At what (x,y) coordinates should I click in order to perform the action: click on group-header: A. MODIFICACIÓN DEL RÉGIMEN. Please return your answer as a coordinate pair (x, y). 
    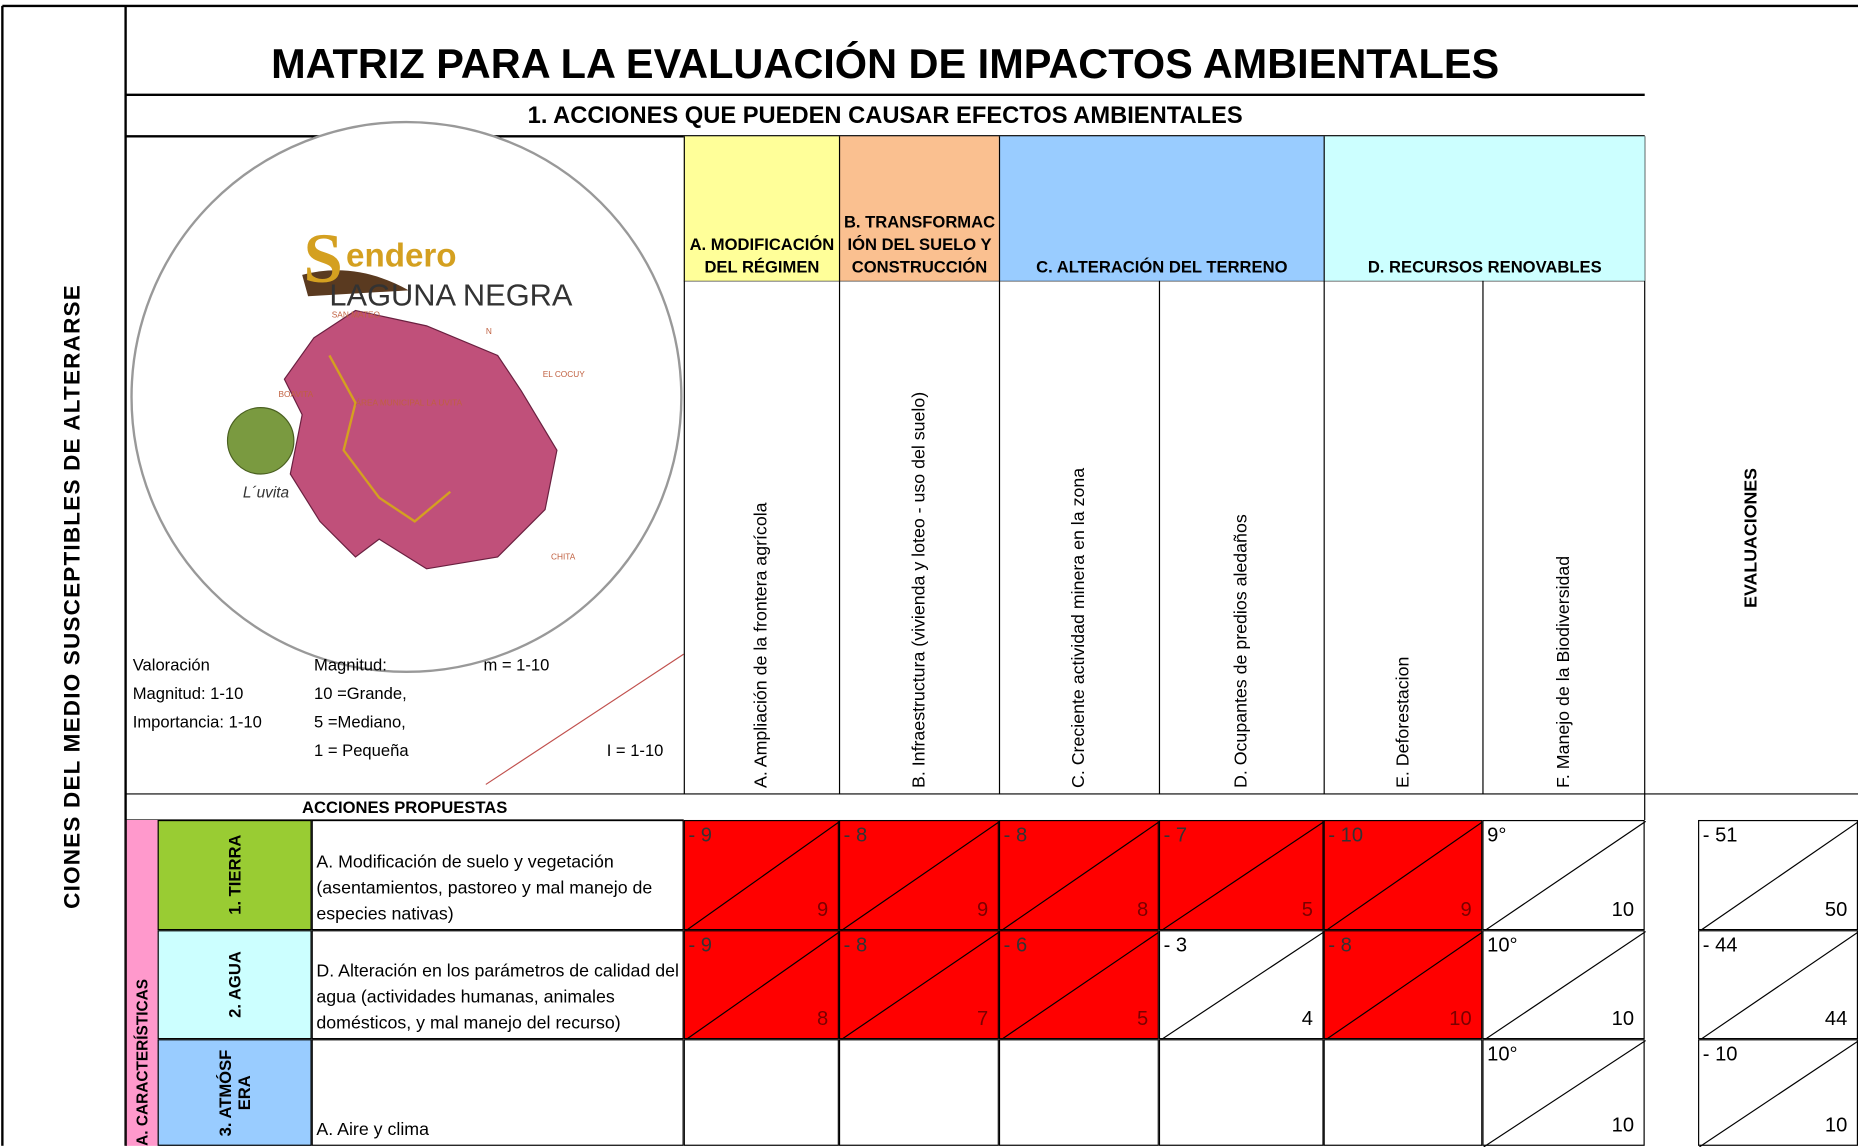
    Looking at the image, I should click on (761, 208).